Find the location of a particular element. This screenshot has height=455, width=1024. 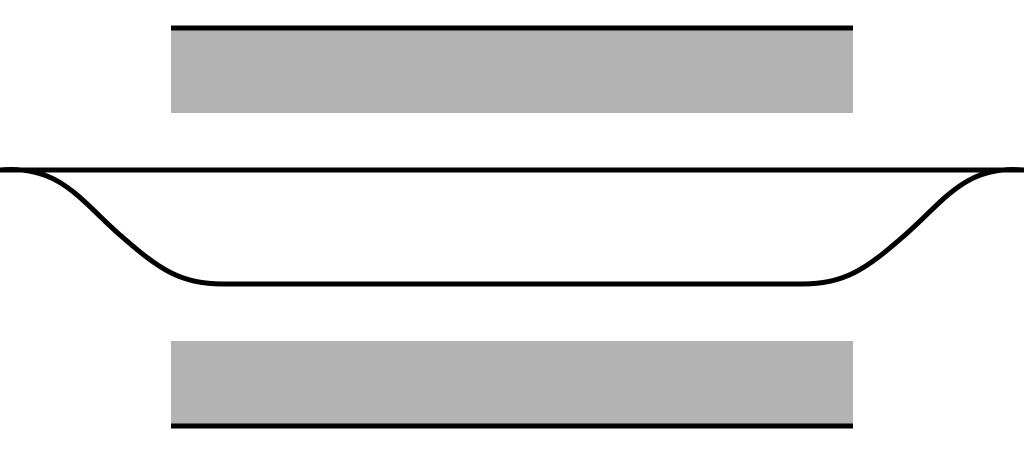

top-plate is located at coordinates (512, 70).